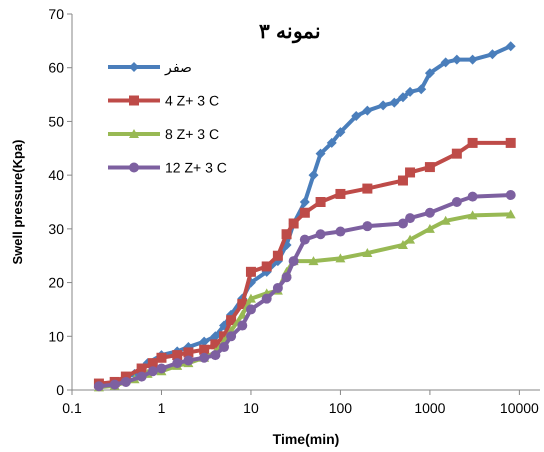 The image size is (544, 452). I want to click on y-tick-label: 60, so click(56, 68).